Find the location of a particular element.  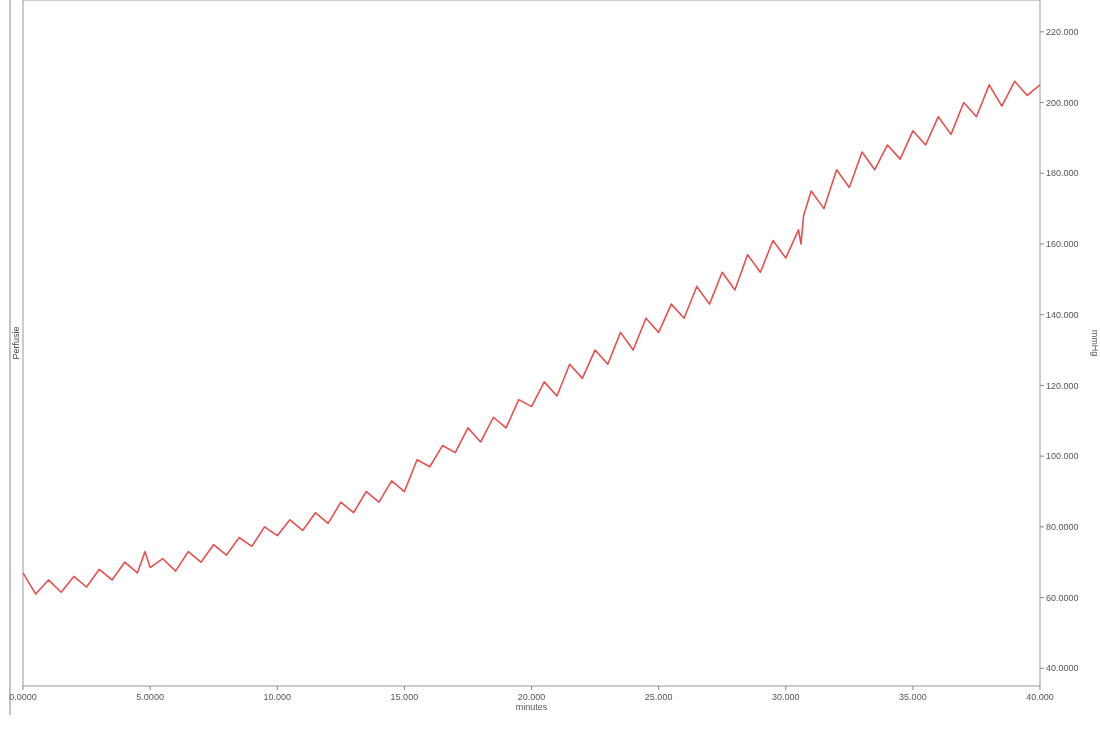

y2-tick-label: 100.000 is located at coordinates (1062, 456).